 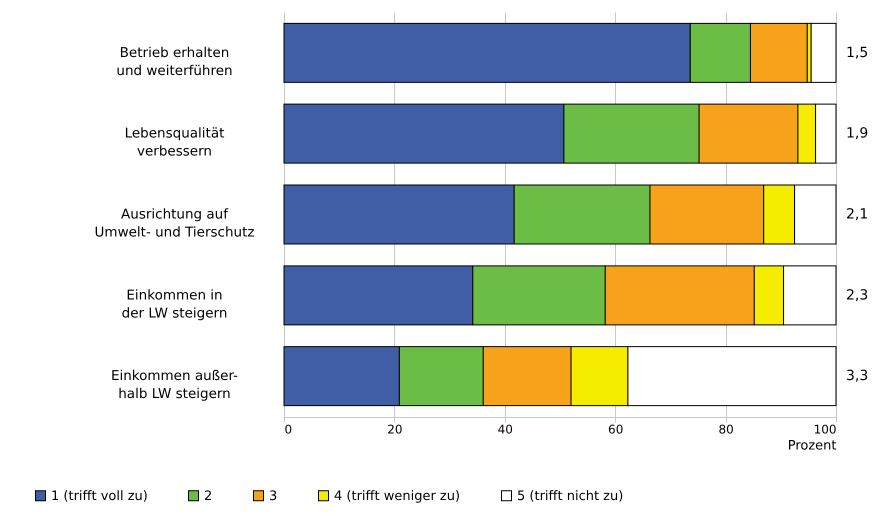 I want to click on text: 1,9, so click(x=857, y=134).